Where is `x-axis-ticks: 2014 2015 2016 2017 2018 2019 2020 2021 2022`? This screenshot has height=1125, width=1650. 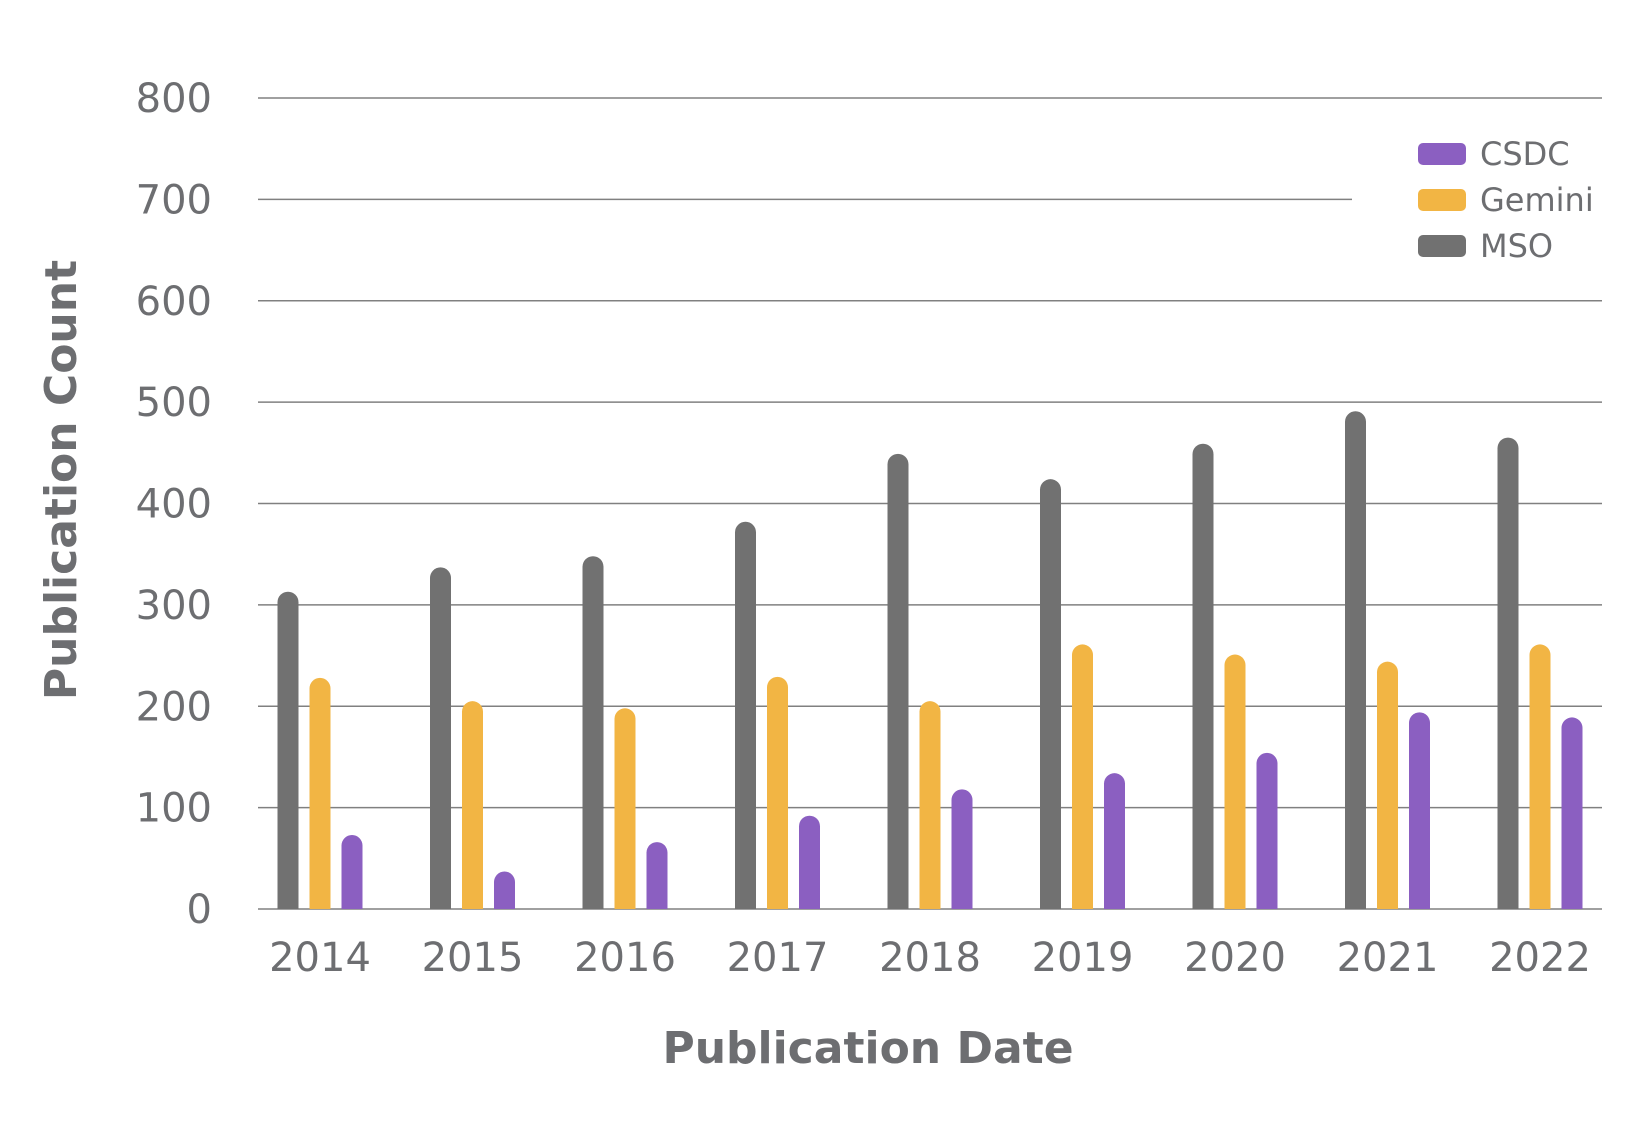
x-axis-ticks: 2014 2015 2016 2017 2018 2019 2020 2021 2022 is located at coordinates (930, 958).